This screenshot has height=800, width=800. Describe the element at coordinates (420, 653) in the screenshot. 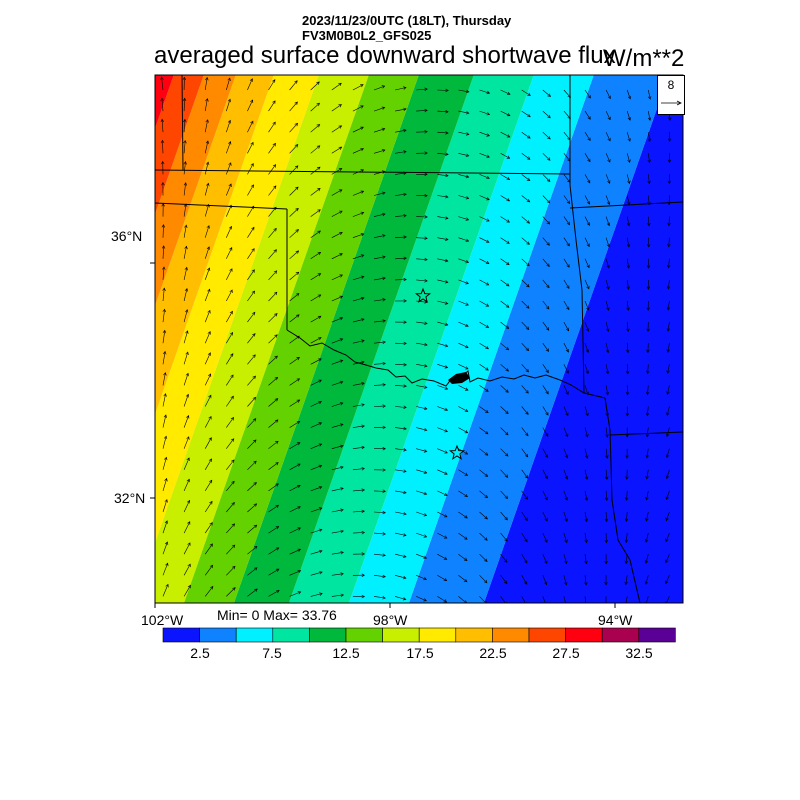

I see `colorbar-label: 17.5` at that location.